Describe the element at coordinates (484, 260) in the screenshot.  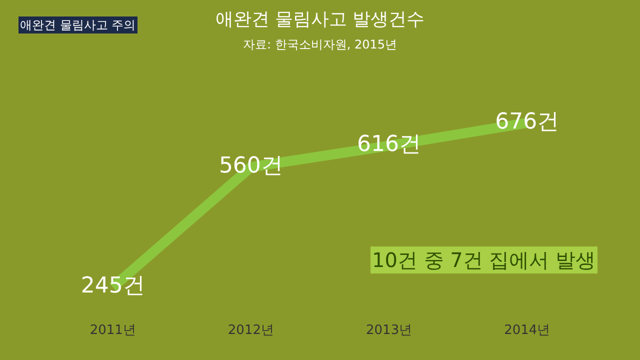
I see `annotation: 10건 중 7건 집에서 발생` at that location.